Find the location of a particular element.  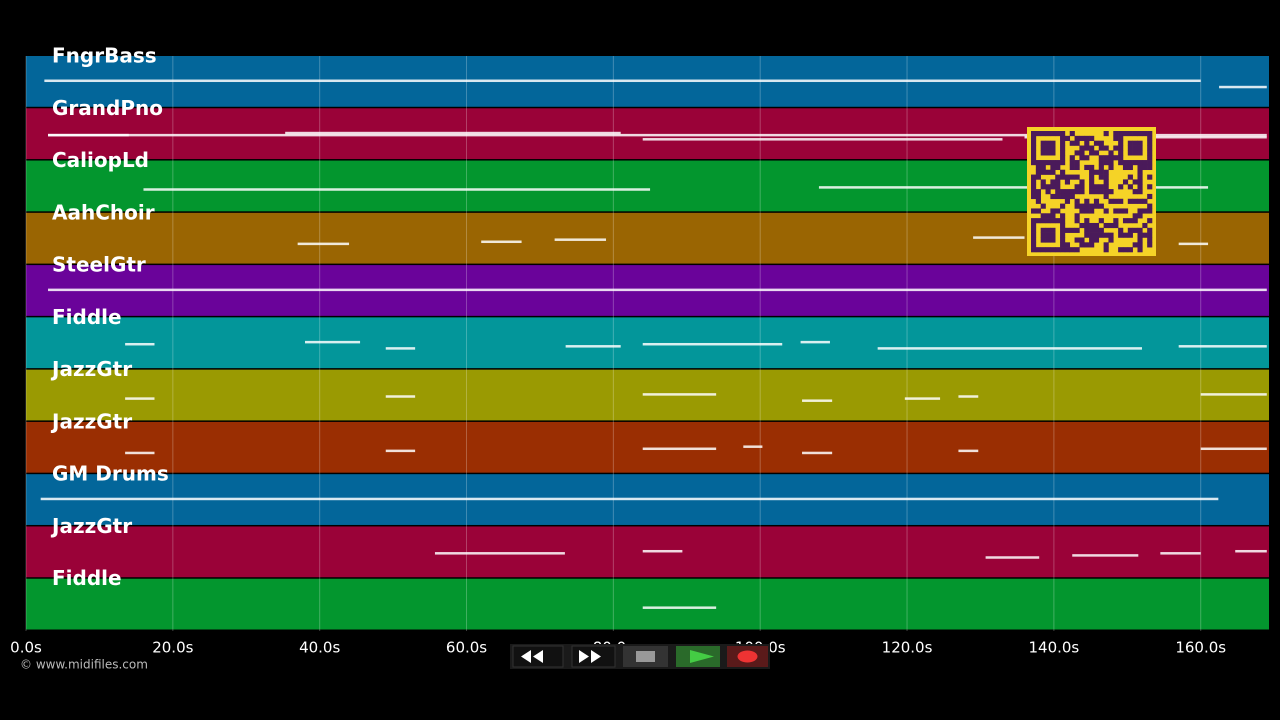

forward-button is located at coordinates (593, 656).